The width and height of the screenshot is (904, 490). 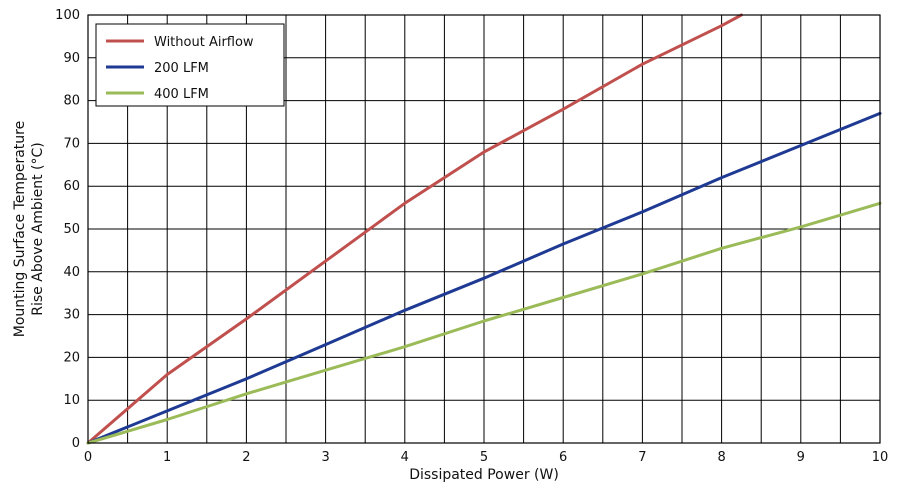 What do you see at coordinates (71, 101) in the screenshot?
I see `y-tick-label: 80` at bounding box center [71, 101].